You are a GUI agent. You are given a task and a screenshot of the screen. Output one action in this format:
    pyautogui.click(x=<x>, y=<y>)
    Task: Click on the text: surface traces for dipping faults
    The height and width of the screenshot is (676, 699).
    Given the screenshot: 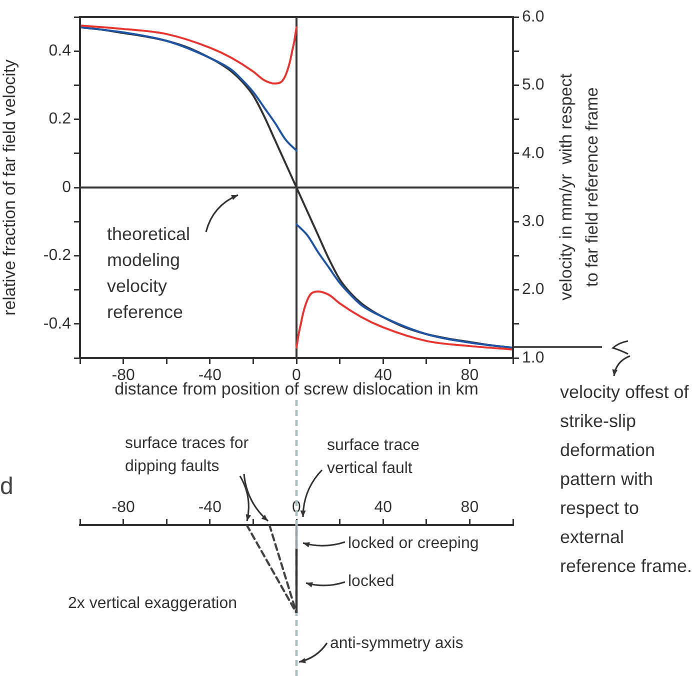 What is the action you would take?
    pyautogui.click(x=187, y=455)
    